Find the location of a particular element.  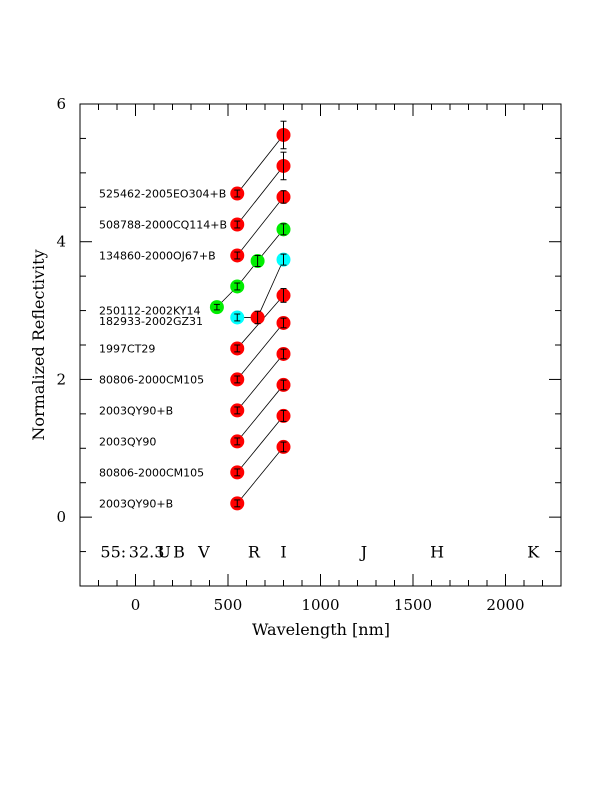

object-label: 2003QY90 is located at coordinates (127, 441).